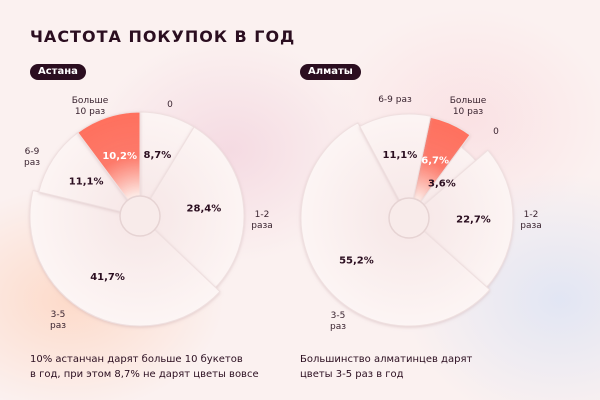  I want to click on data-label: 6,7%, so click(435, 161).